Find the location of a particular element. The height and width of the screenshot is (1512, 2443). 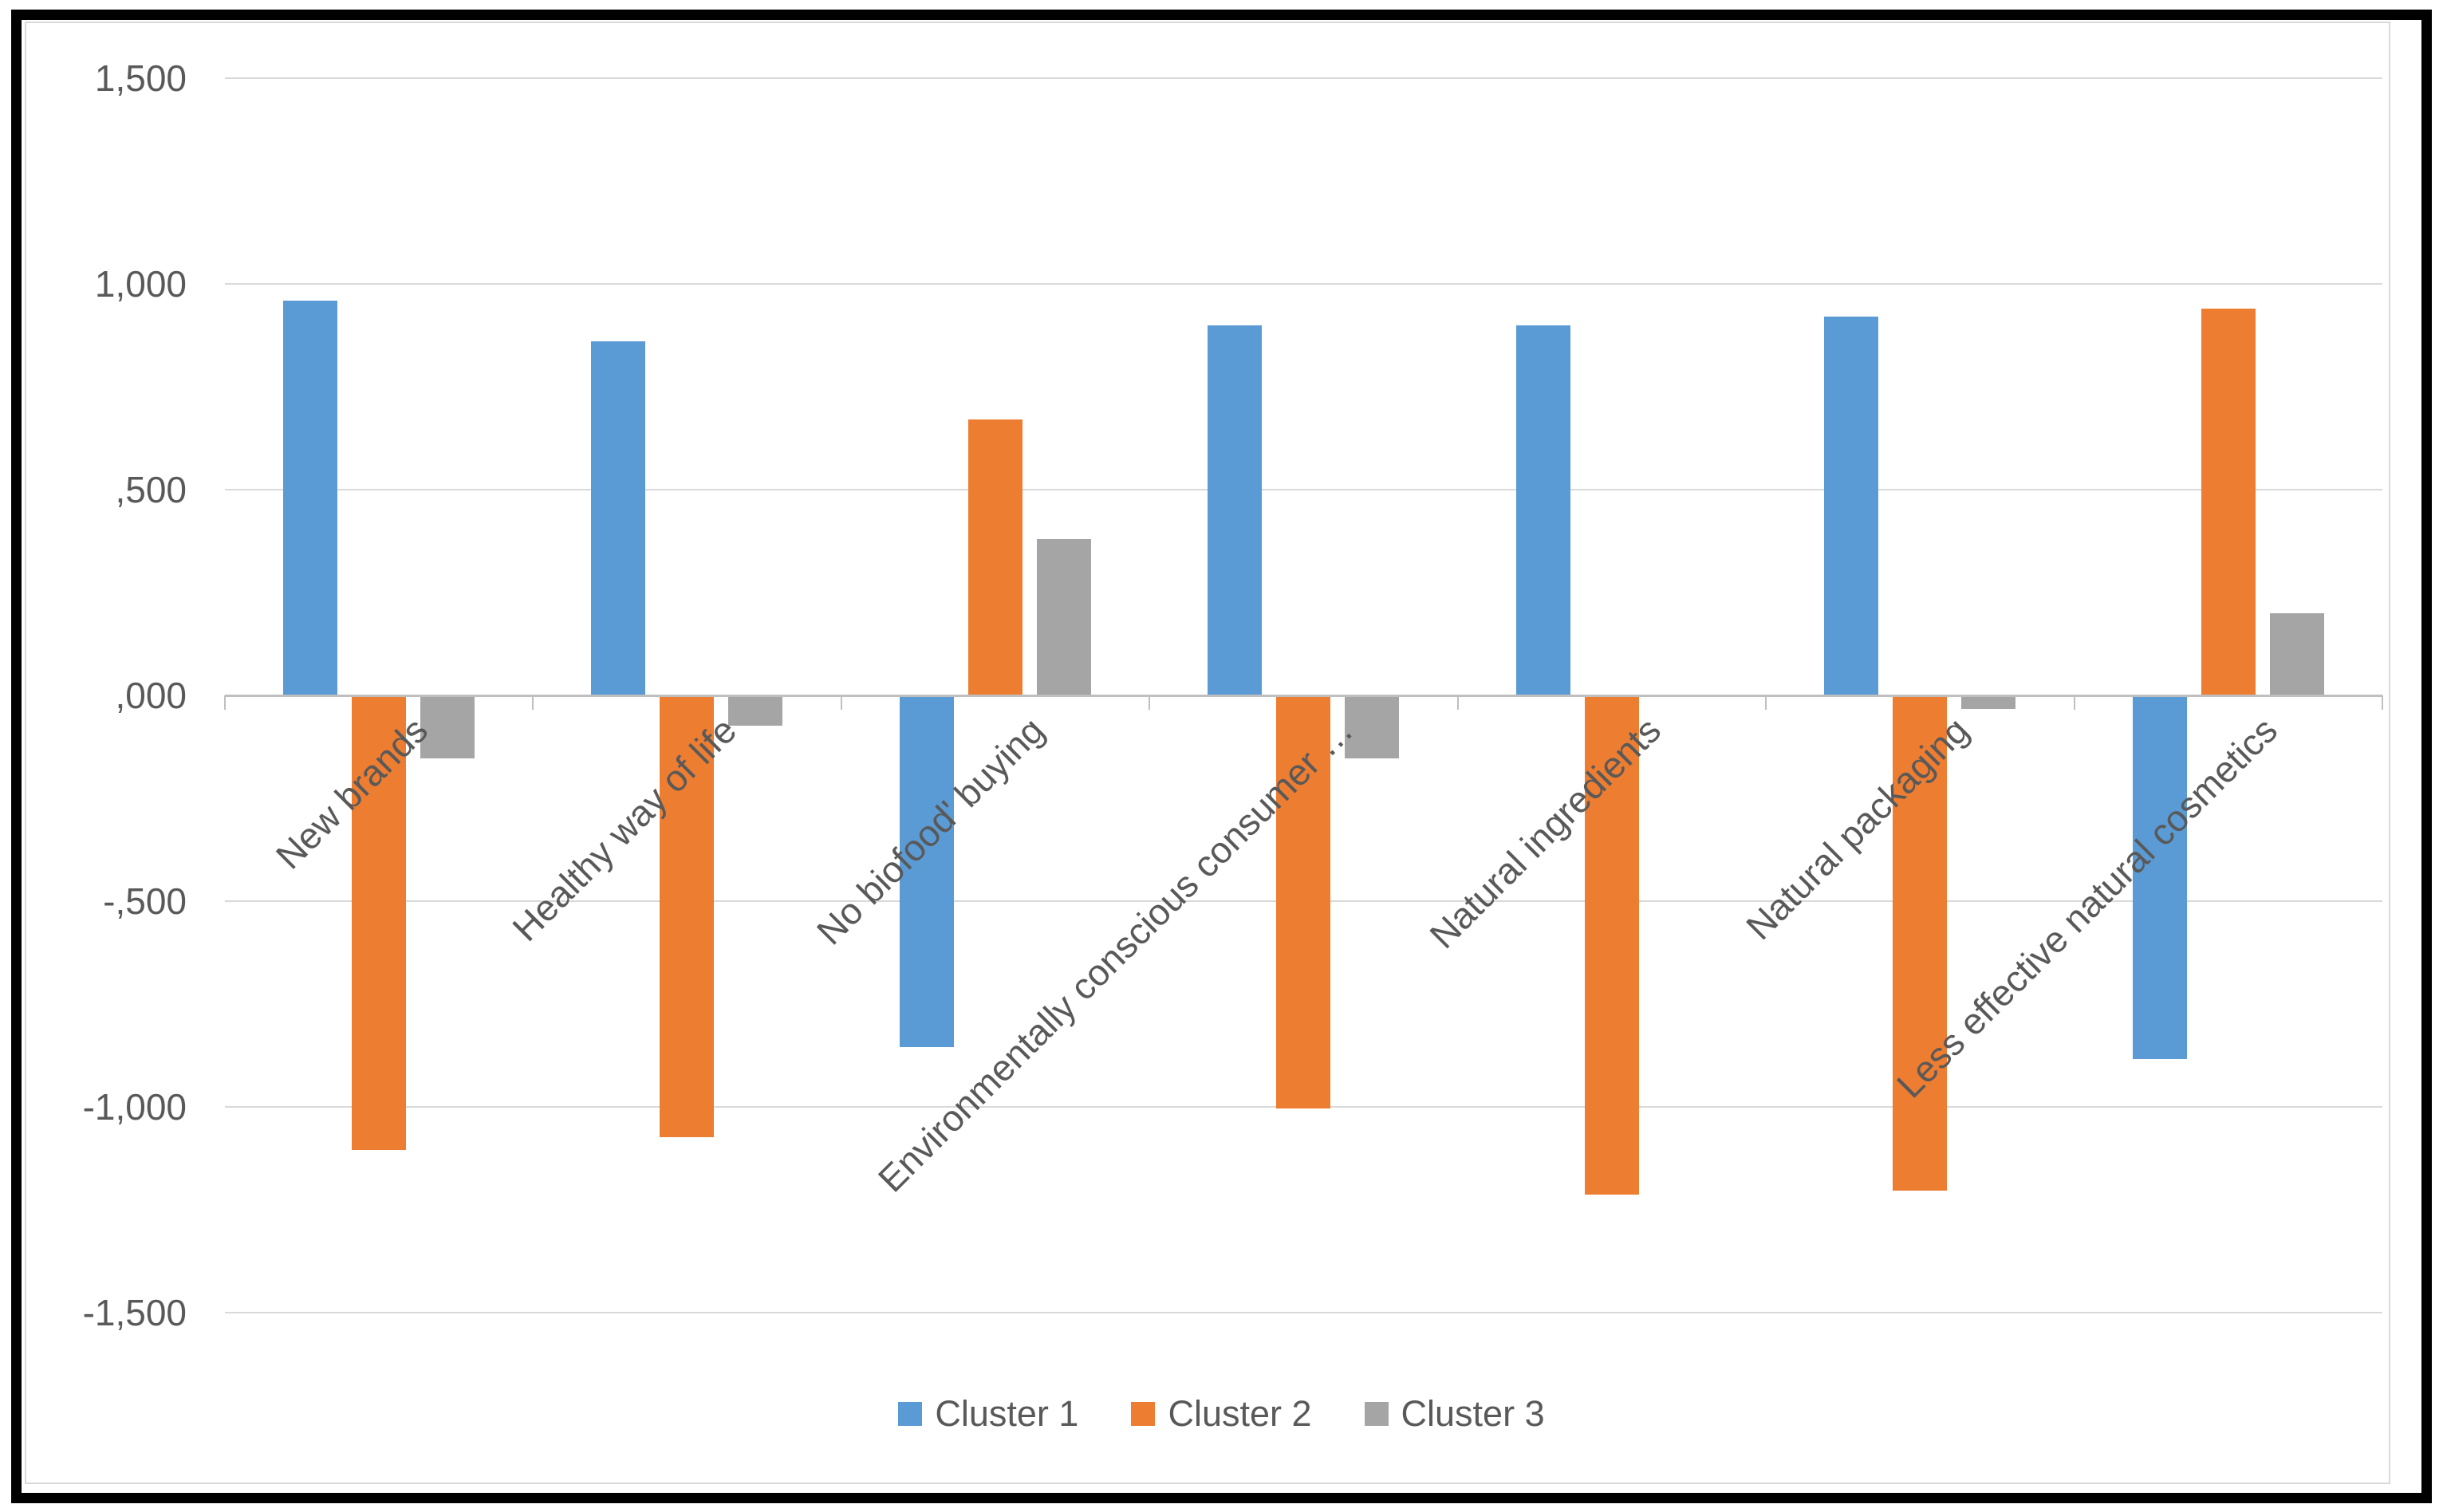

bar-cluster-1-healthy-way-of-life is located at coordinates (618, 518).